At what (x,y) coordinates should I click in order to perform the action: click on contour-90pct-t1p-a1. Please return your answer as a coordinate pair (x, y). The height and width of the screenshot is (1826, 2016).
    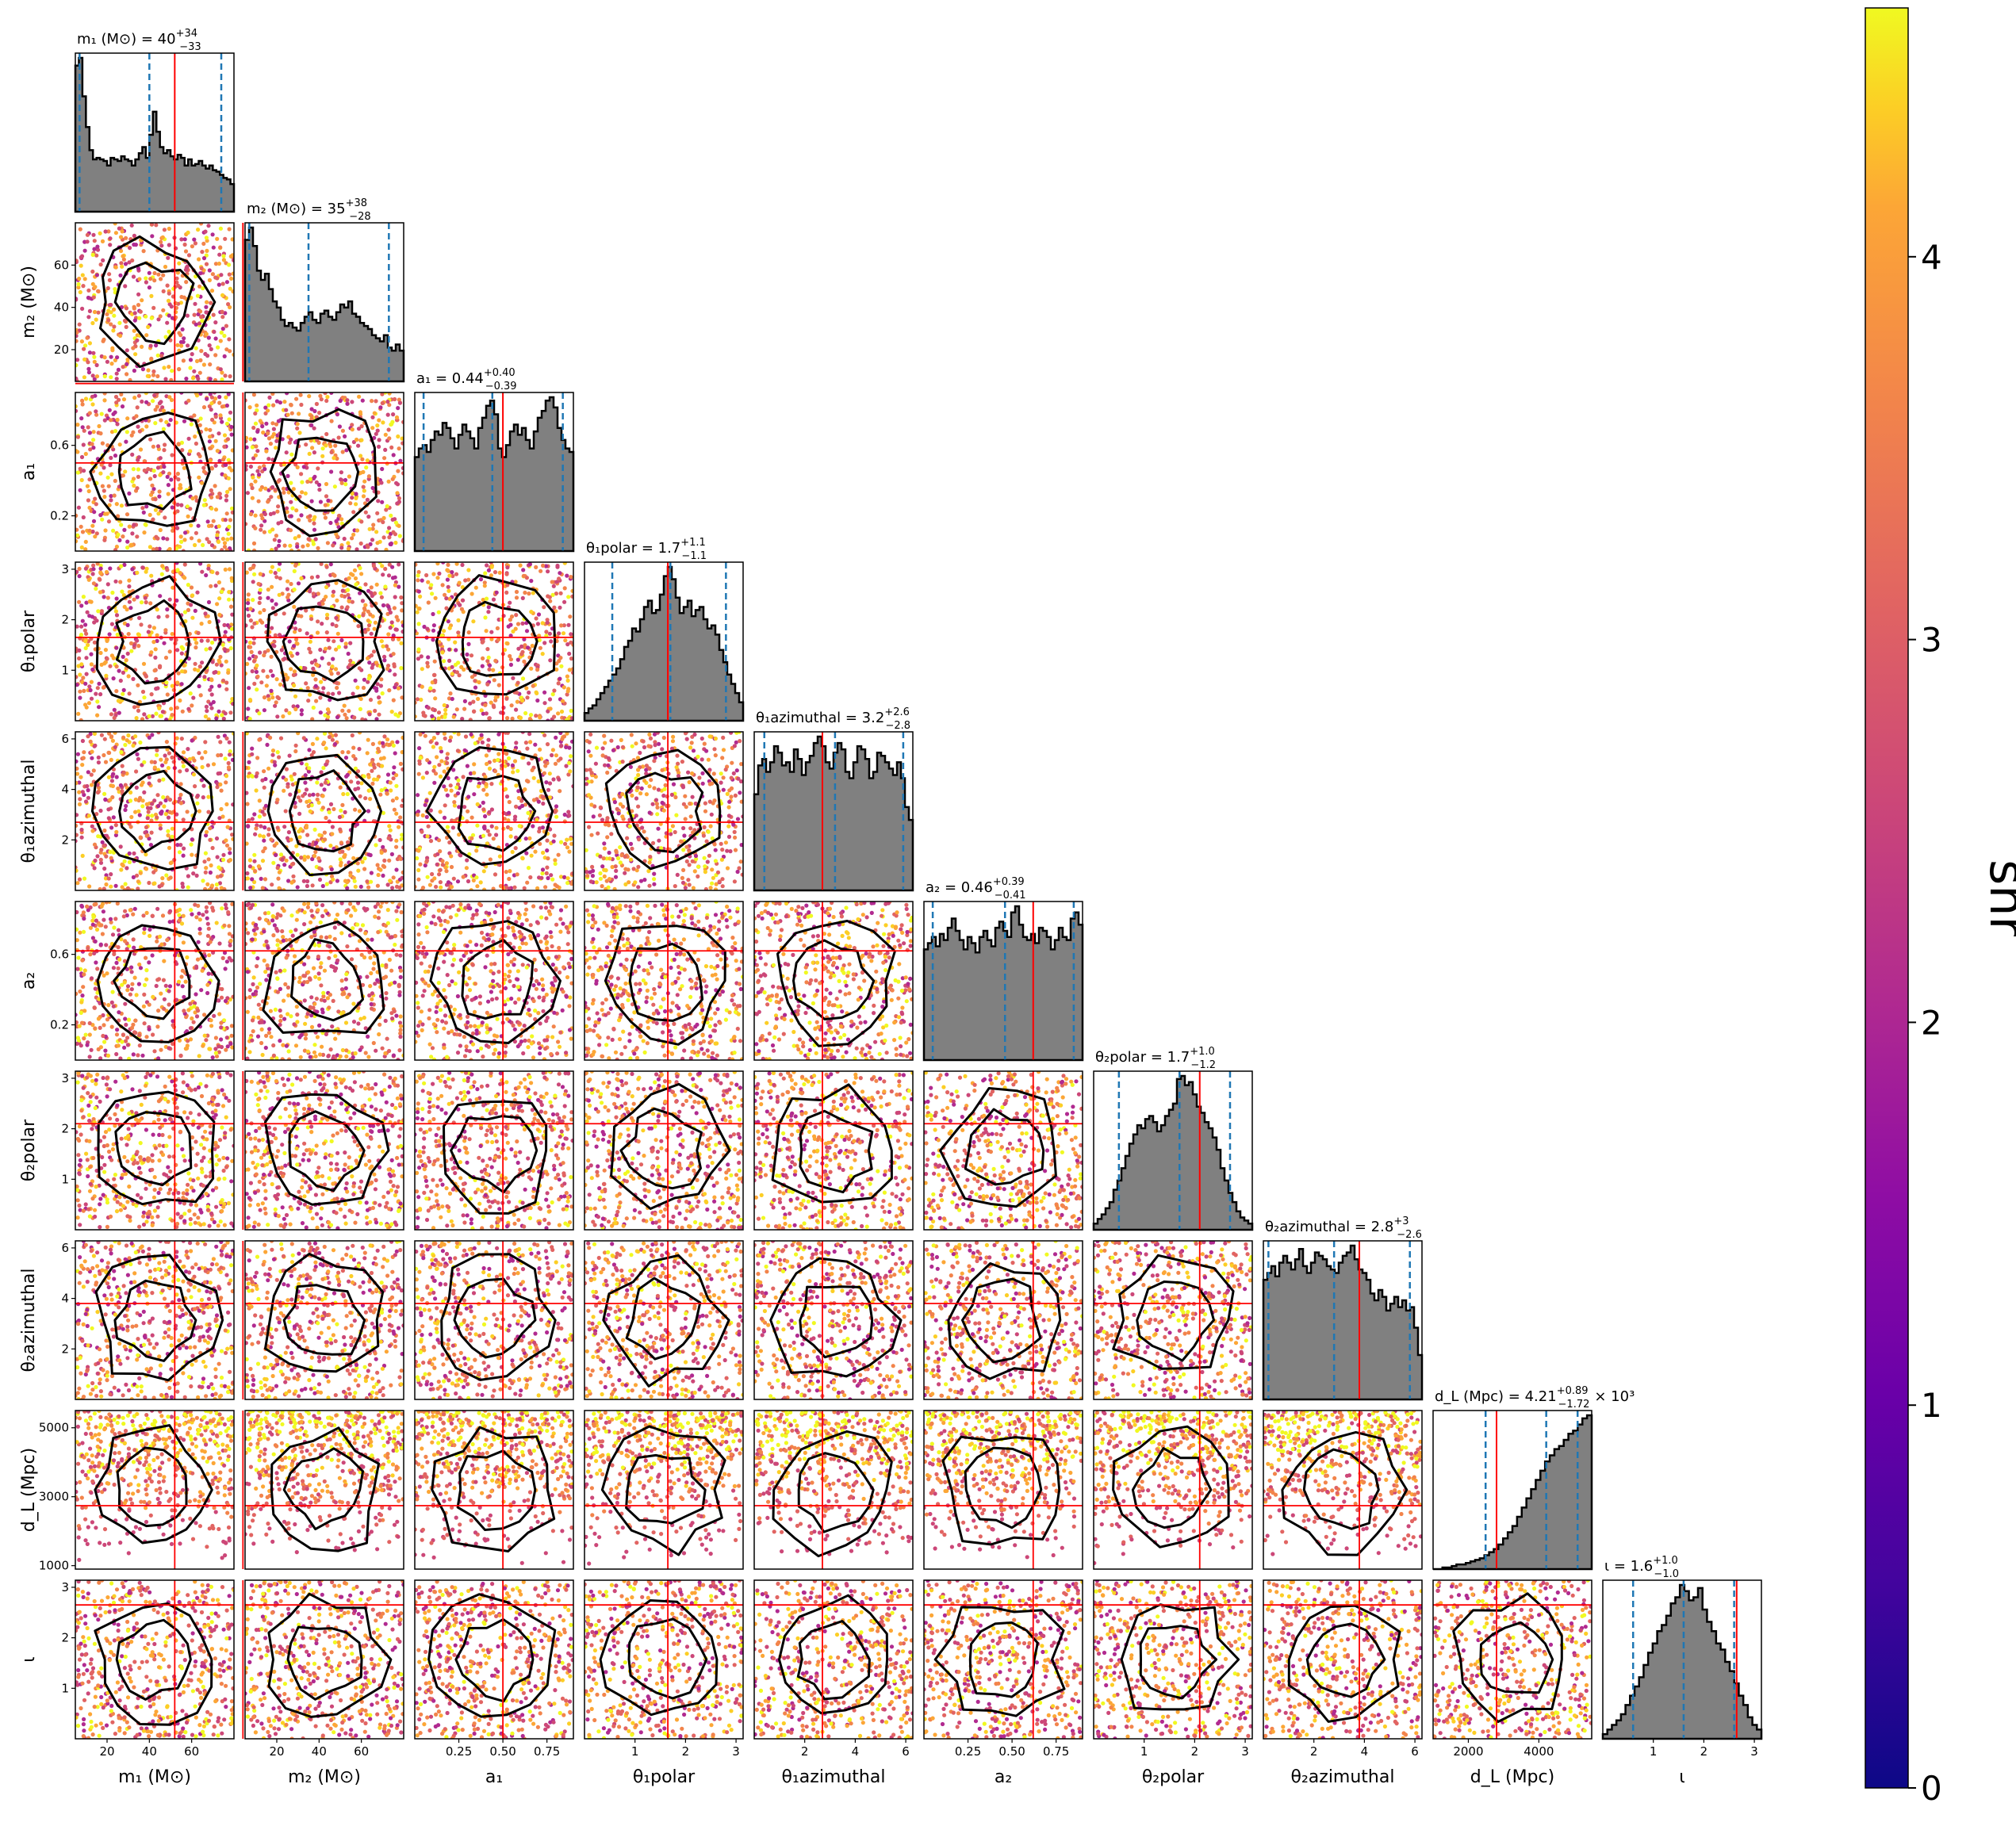
    Looking at the image, I should click on (500, 638).